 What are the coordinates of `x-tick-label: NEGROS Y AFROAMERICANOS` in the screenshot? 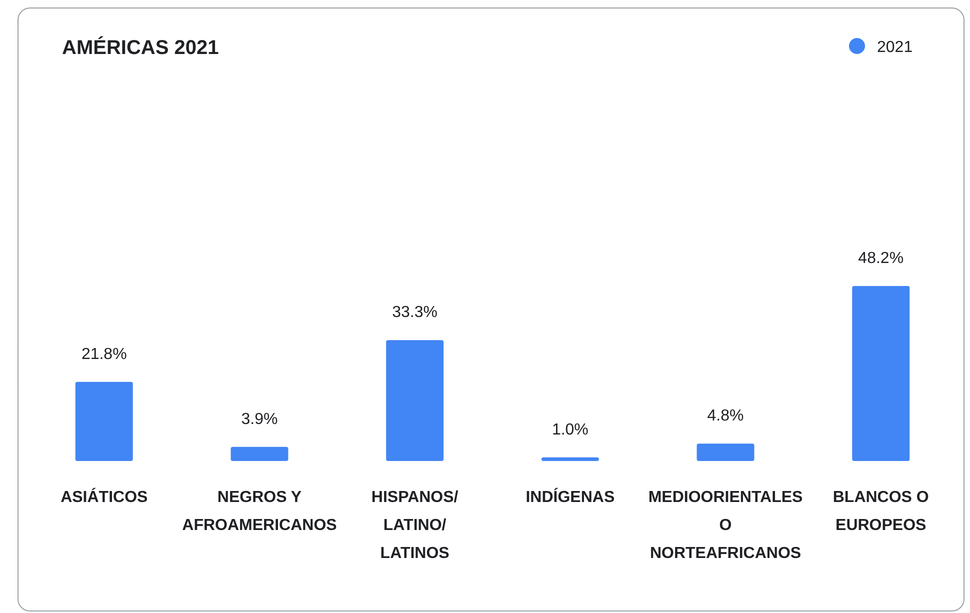 It's located at (260, 511).